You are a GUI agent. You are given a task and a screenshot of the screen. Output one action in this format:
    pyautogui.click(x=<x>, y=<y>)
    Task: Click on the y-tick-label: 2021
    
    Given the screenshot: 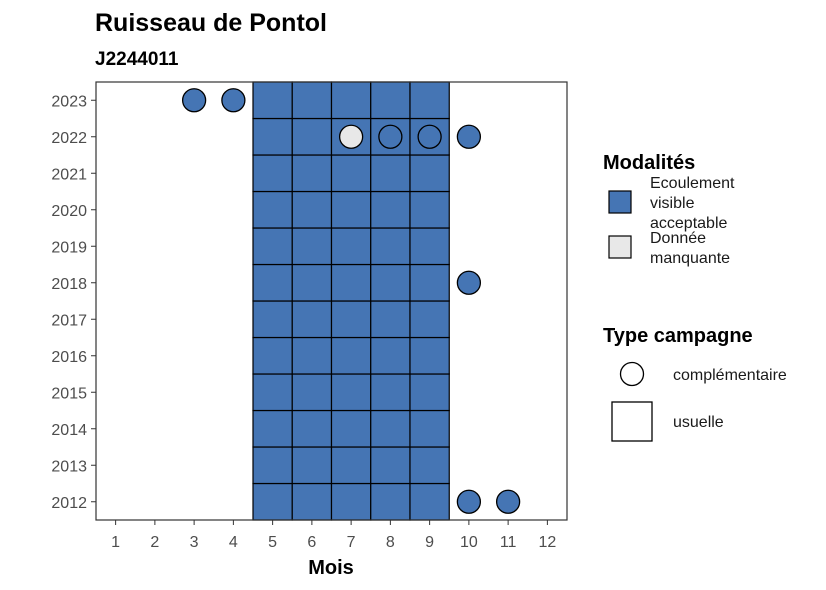 What is the action you would take?
    pyautogui.click(x=69, y=174)
    